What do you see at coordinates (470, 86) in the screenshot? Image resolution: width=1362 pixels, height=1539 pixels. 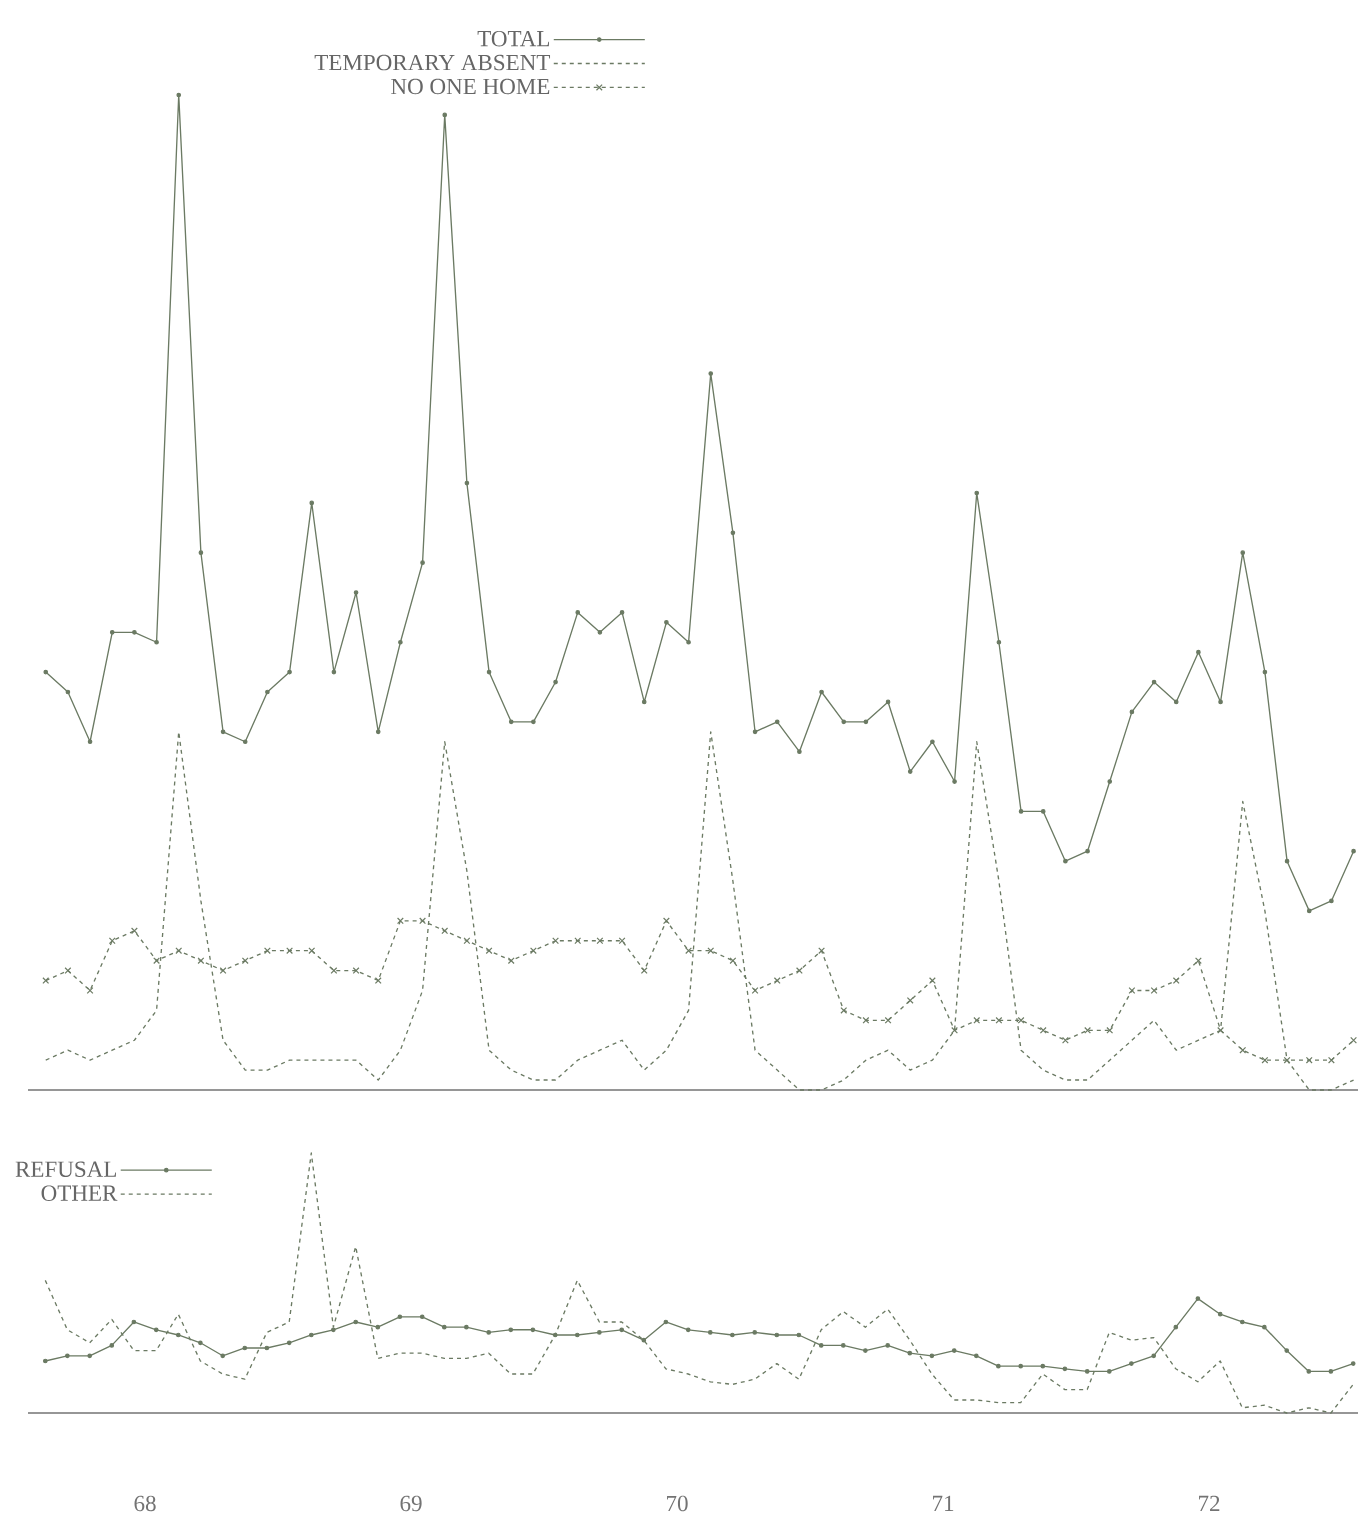 I see `legend-label: NO ONE HOME` at bounding box center [470, 86].